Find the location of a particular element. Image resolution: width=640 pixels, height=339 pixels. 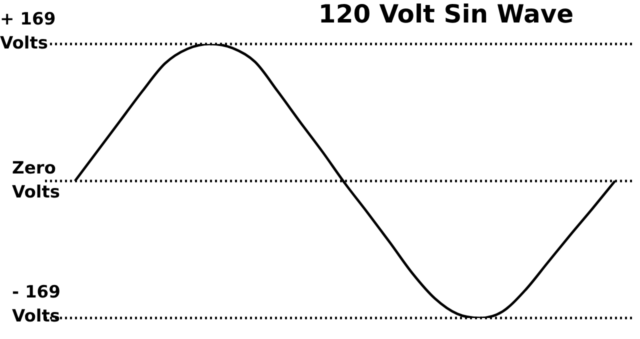

chart-title: 120 Volt Sin Wave is located at coordinates (446, 14).